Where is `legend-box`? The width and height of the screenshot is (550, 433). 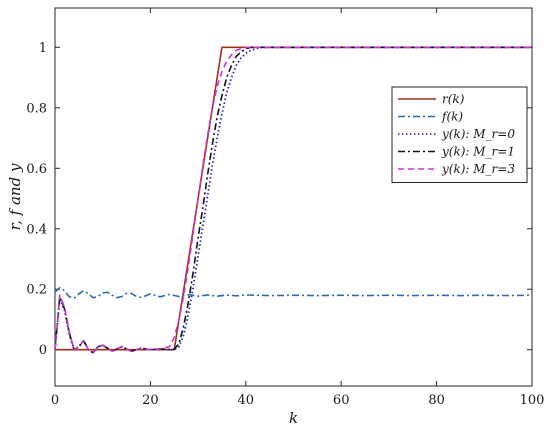
legend-box is located at coordinates (459, 134).